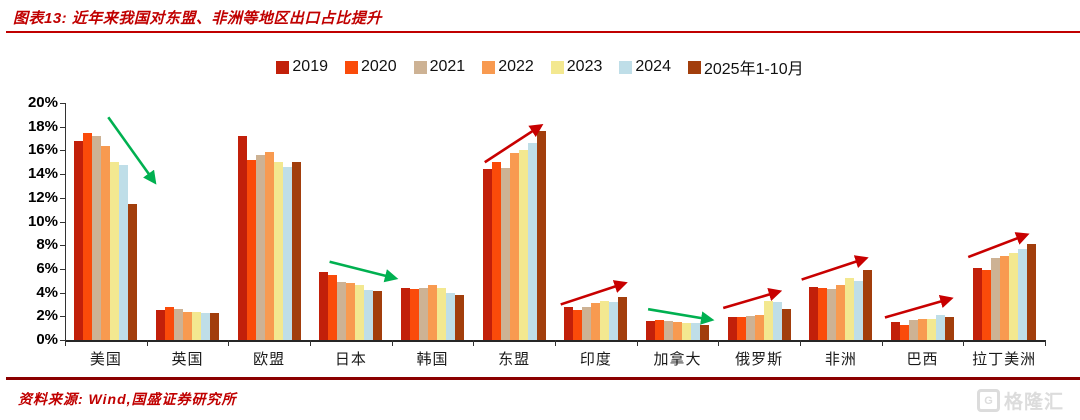 The width and height of the screenshot is (1080, 420). What do you see at coordinates (768, 320) in the screenshot?
I see `bar-2023-俄罗斯` at bounding box center [768, 320].